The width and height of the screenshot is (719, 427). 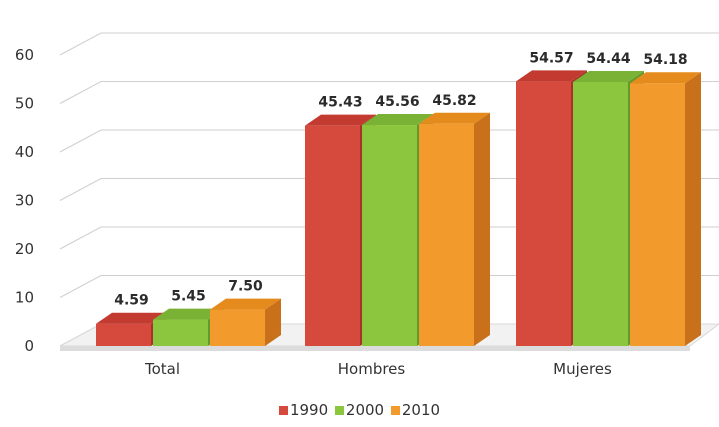 What do you see at coordinates (131, 301) in the screenshot?
I see `data-label: 4.59` at bounding box center [131, 301].